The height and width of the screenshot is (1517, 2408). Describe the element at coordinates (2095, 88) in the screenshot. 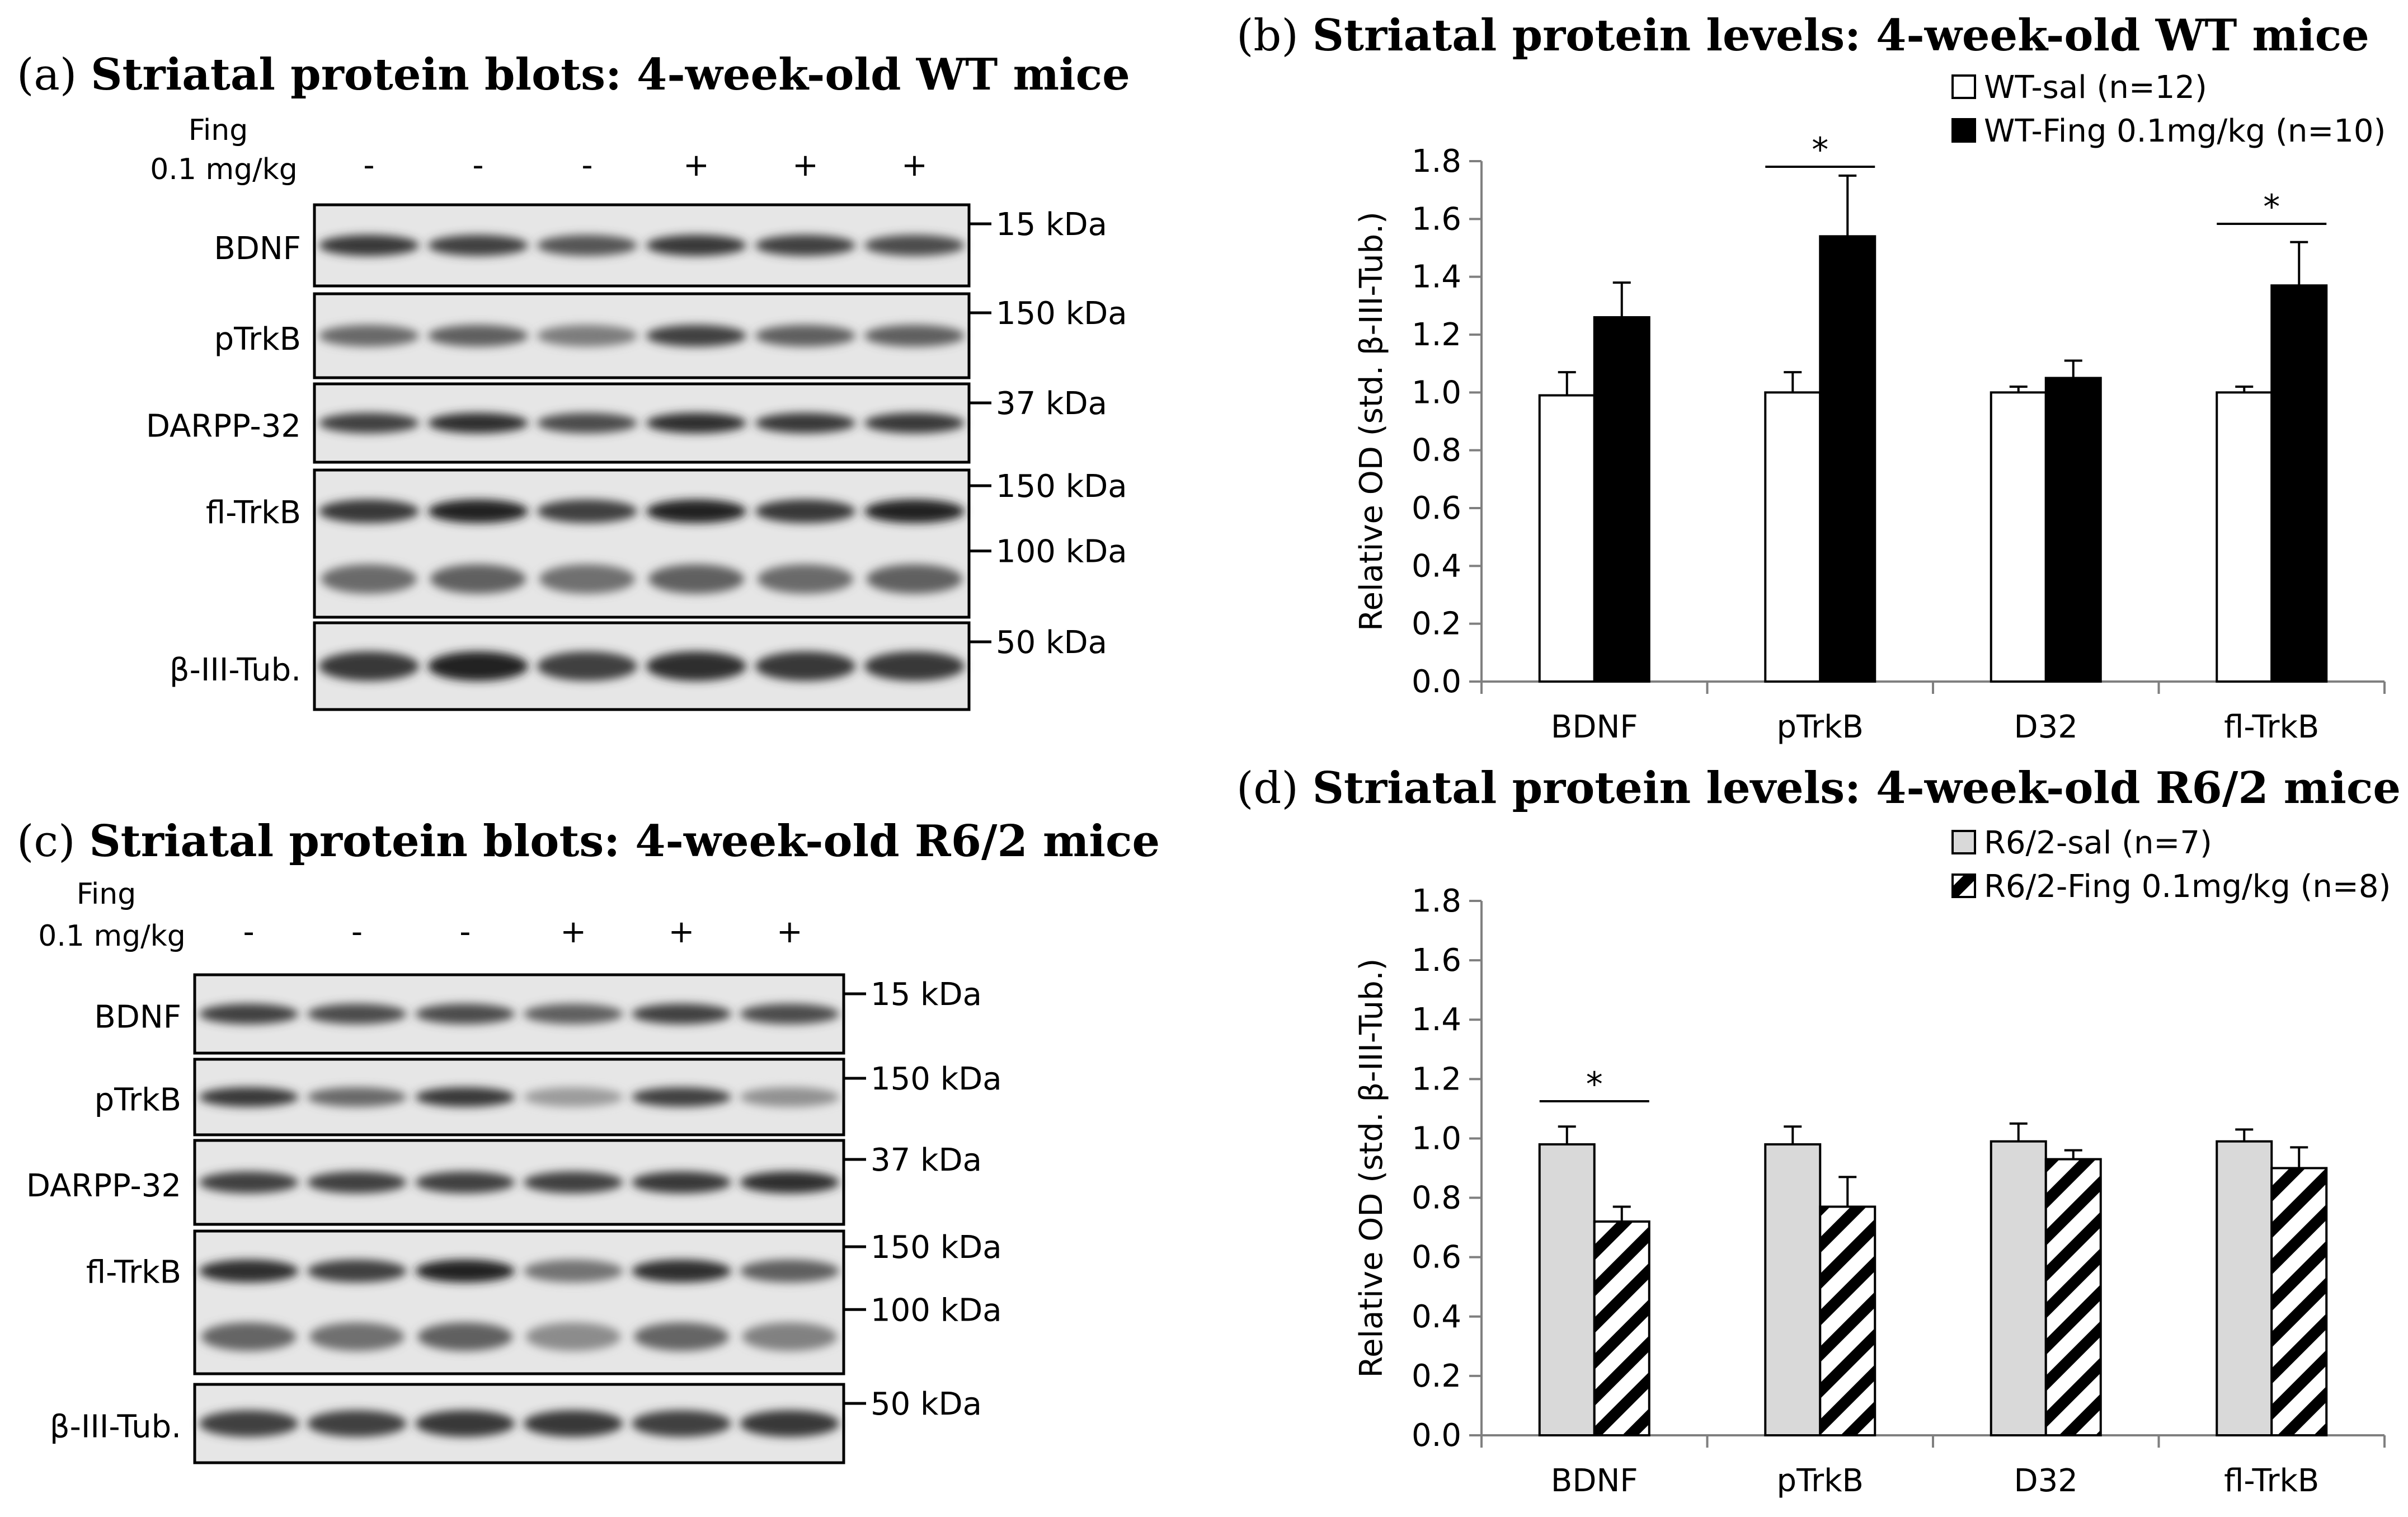

I see `legend-label: WT-sal (n=12)` at that location.